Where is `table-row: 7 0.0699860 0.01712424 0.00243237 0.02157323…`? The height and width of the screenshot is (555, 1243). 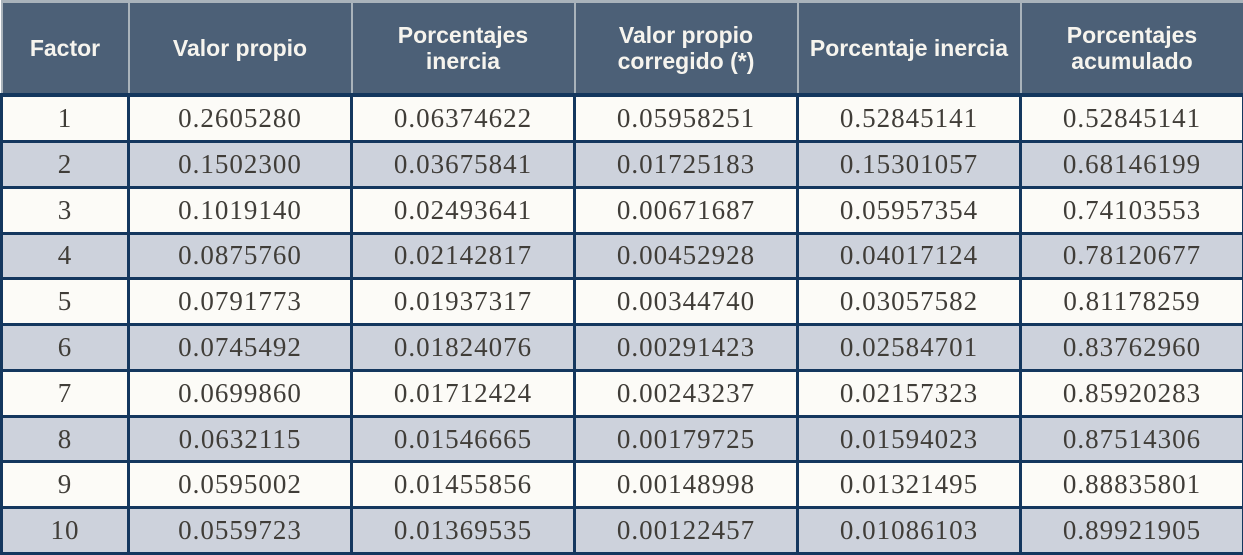 table-row: 7 0.0699860 0.01712424 0.00243237 0.02157323… is located at coordinates (621, 393).